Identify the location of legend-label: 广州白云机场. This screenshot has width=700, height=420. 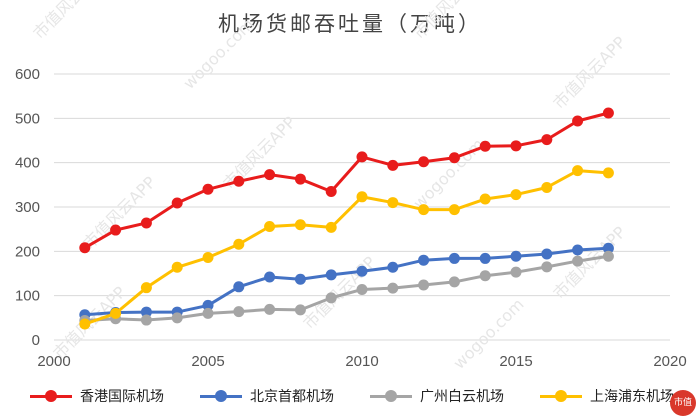
(462, 397).